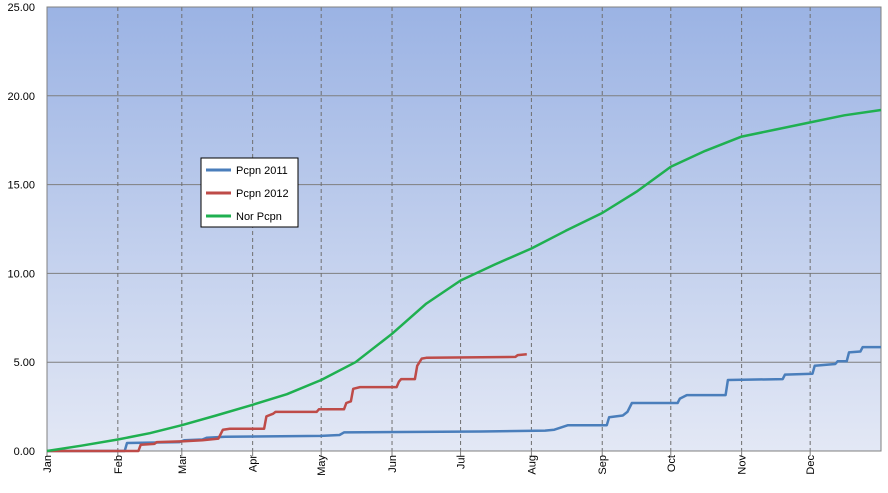  I want to click on x-tick-label: May, so click(322, 465).